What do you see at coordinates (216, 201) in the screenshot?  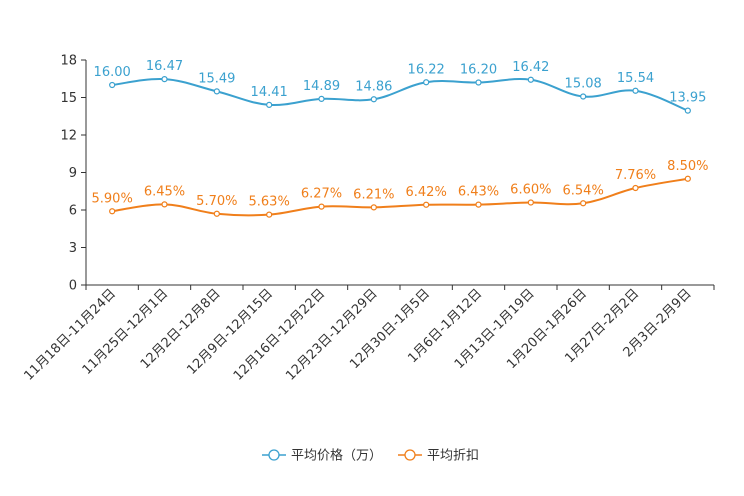 I see `discount-data-label: 5.70%` at bounding box center [216, 201].